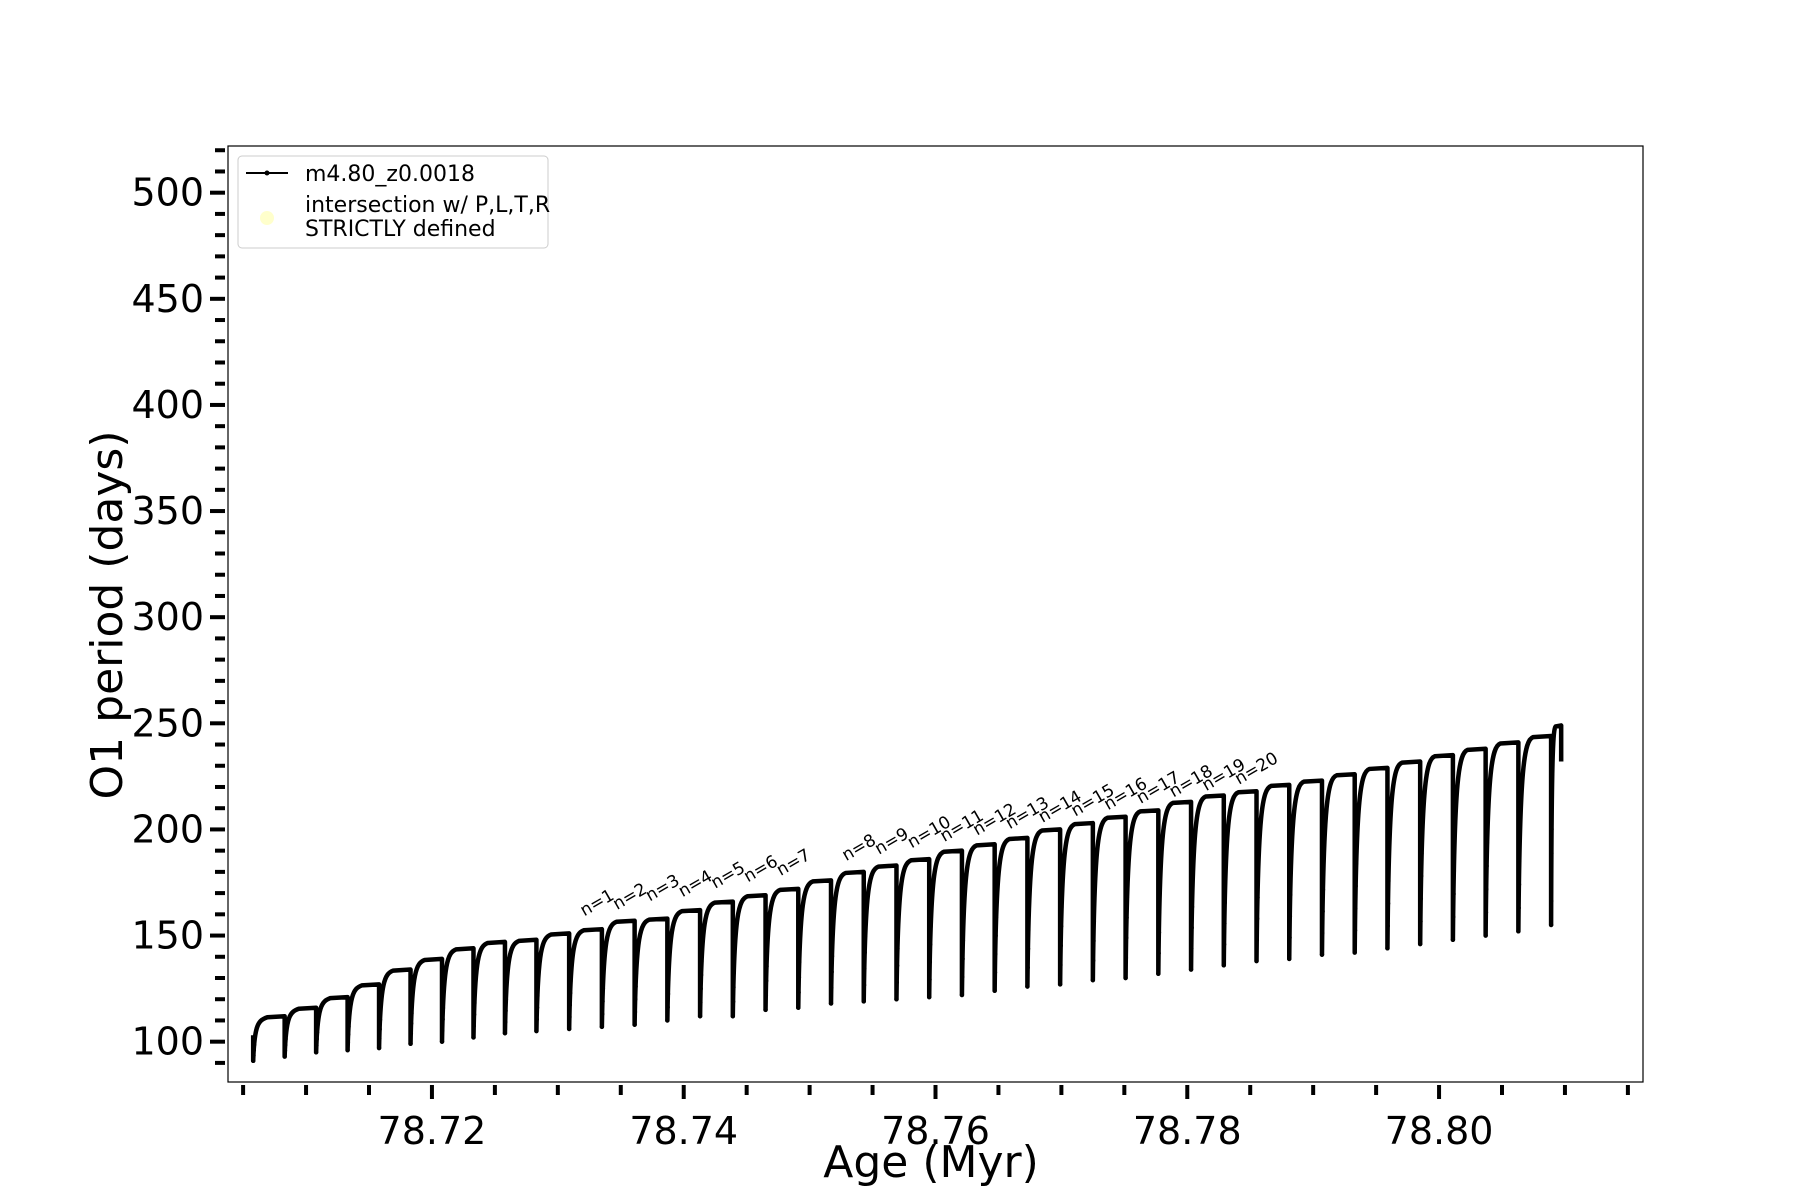  Describe the element at coordinates (167, 829) in the screenshot. I see `y-tick-label: 200` at that location.